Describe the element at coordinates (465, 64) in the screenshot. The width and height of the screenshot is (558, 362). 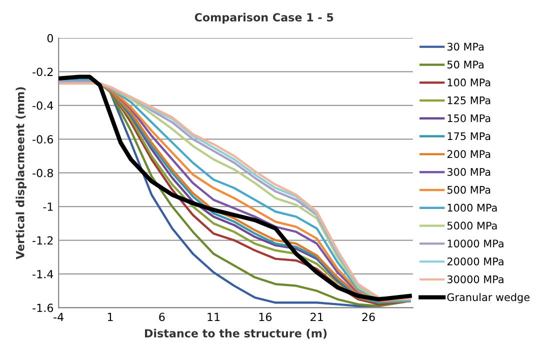
I see `legend-label: 50 MPa` at that location.